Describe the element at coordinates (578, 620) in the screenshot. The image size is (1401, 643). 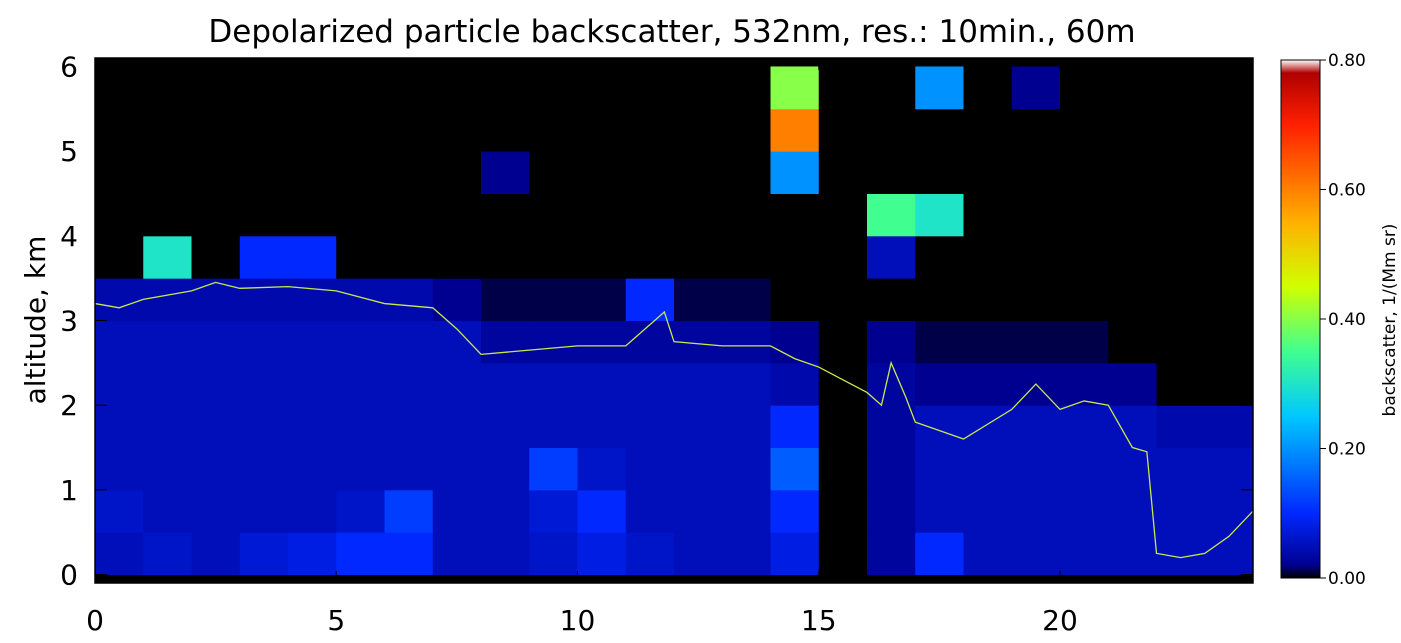
I see `x-tick-label: 10` at that location.